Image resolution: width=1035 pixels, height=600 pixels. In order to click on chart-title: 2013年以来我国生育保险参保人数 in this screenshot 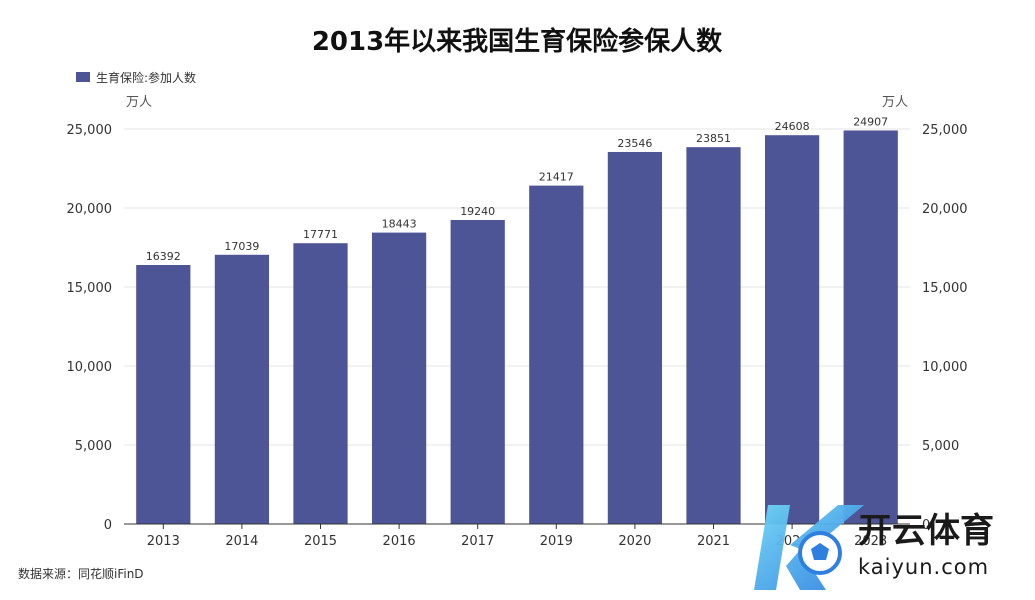, I will do `click(517, 41)`.